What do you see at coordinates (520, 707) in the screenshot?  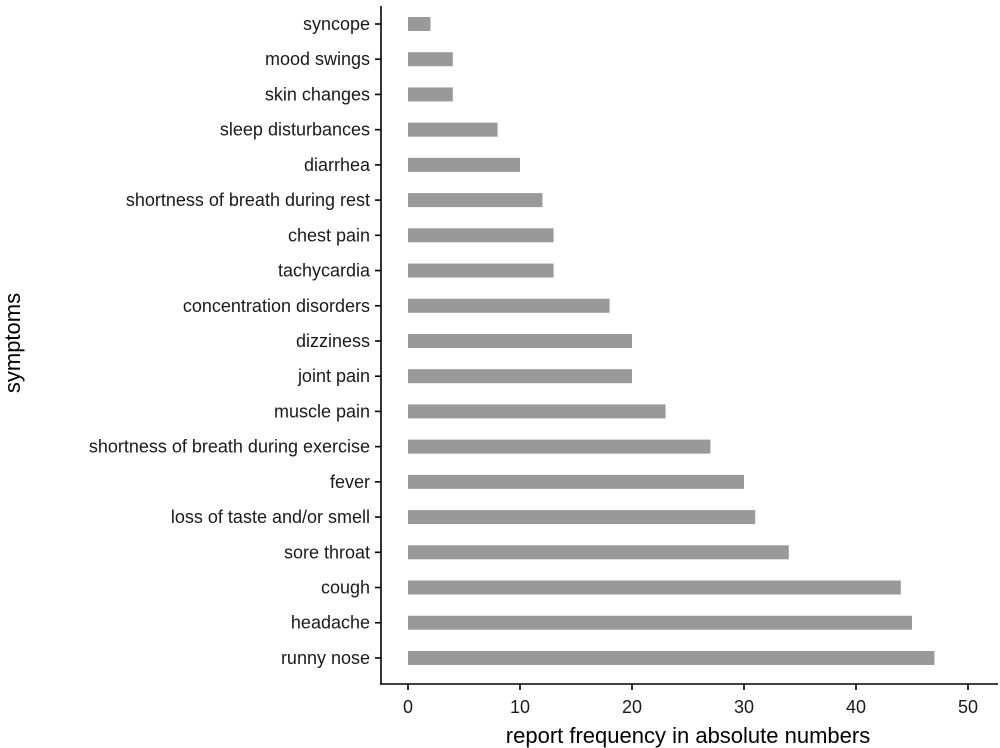 I see `x-tick-label: 10` at bounding box center [520, 707].